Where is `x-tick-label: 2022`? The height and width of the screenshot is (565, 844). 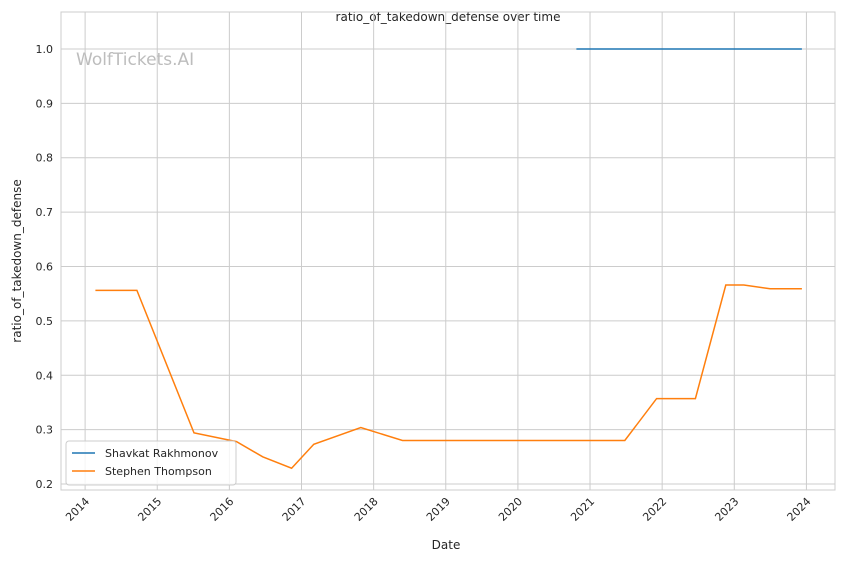
x-tick-label: 2022 is located at coordinates (654, 509).